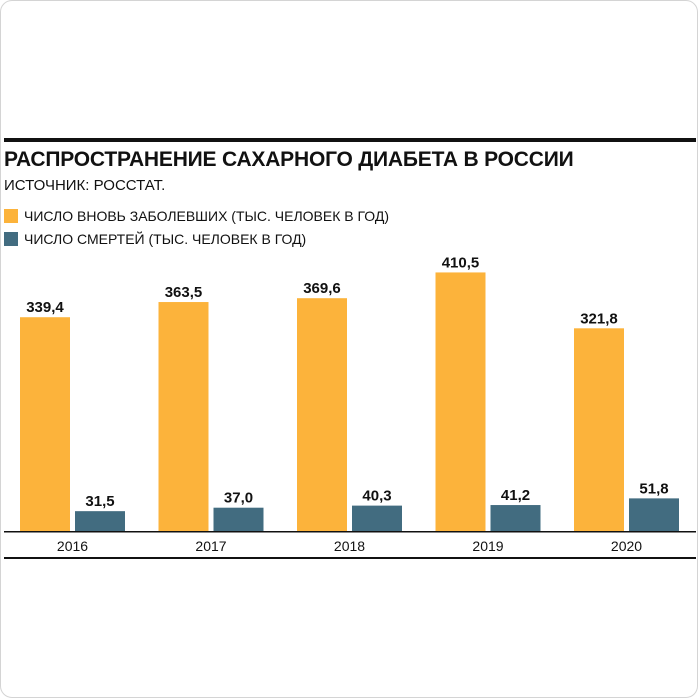  What do you see at coordinates (45, 424) in the screenshot?
I see `bar-new-cases-2016` at bounding box center [45, 424].